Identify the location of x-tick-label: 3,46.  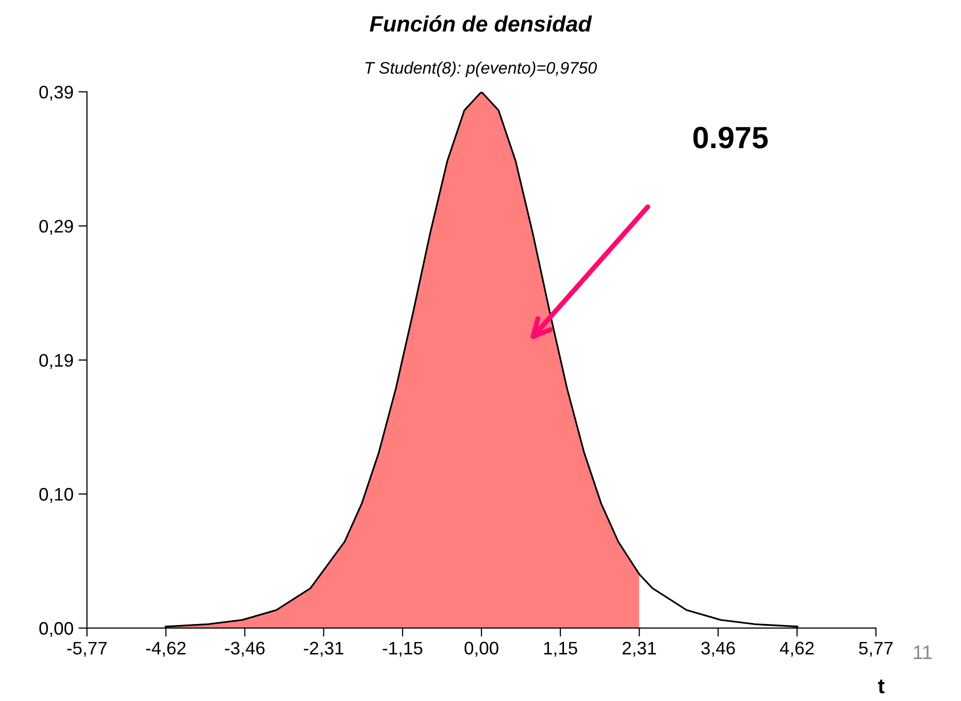
(718, 649).